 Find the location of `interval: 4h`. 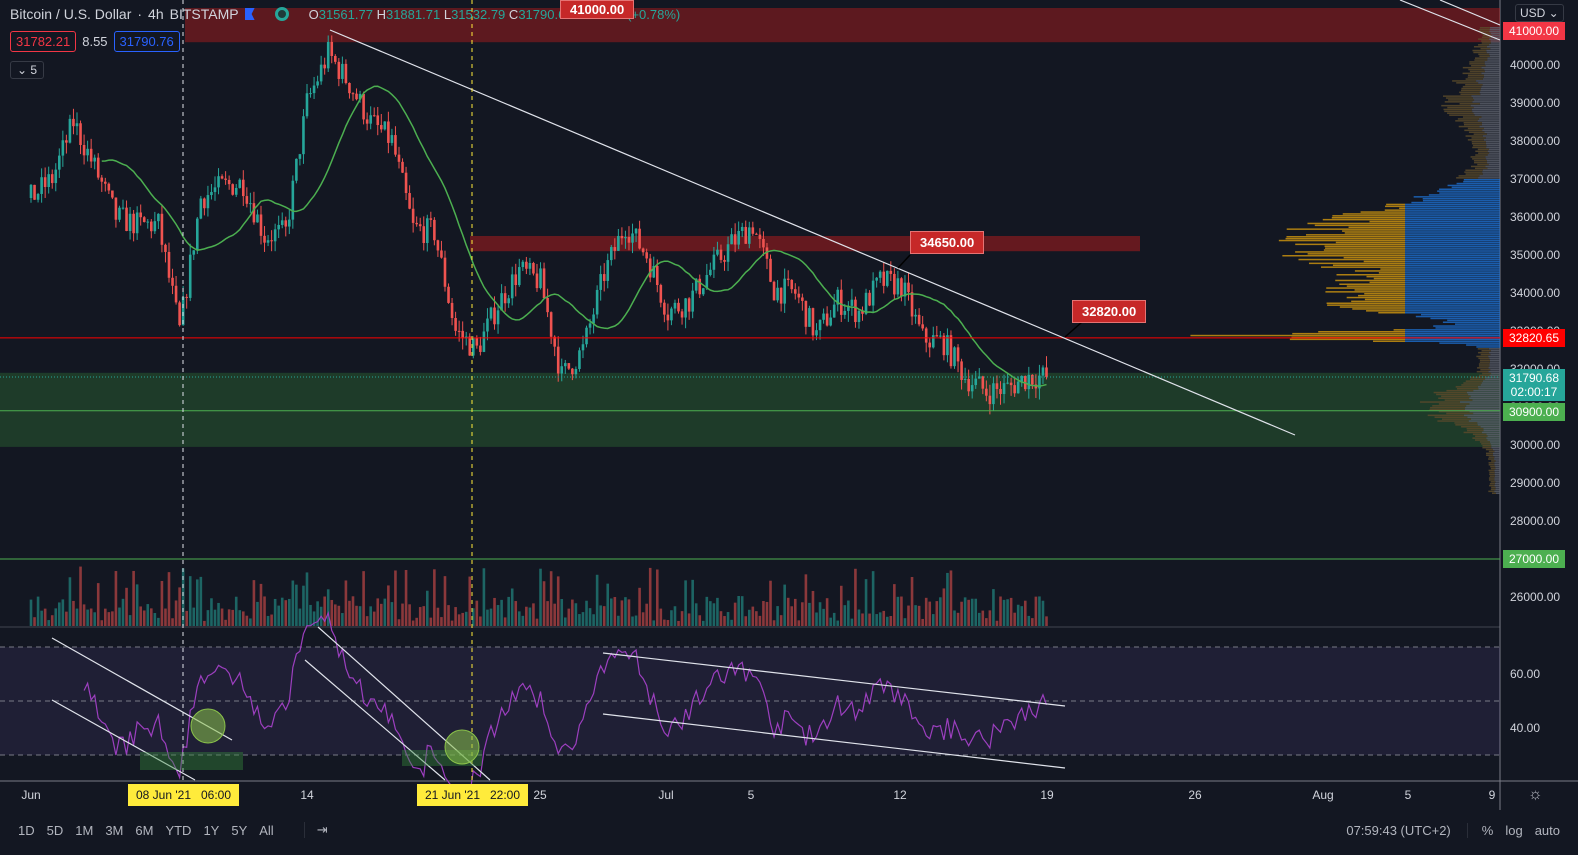

interval: 4h is located at coordinates (156, 14).